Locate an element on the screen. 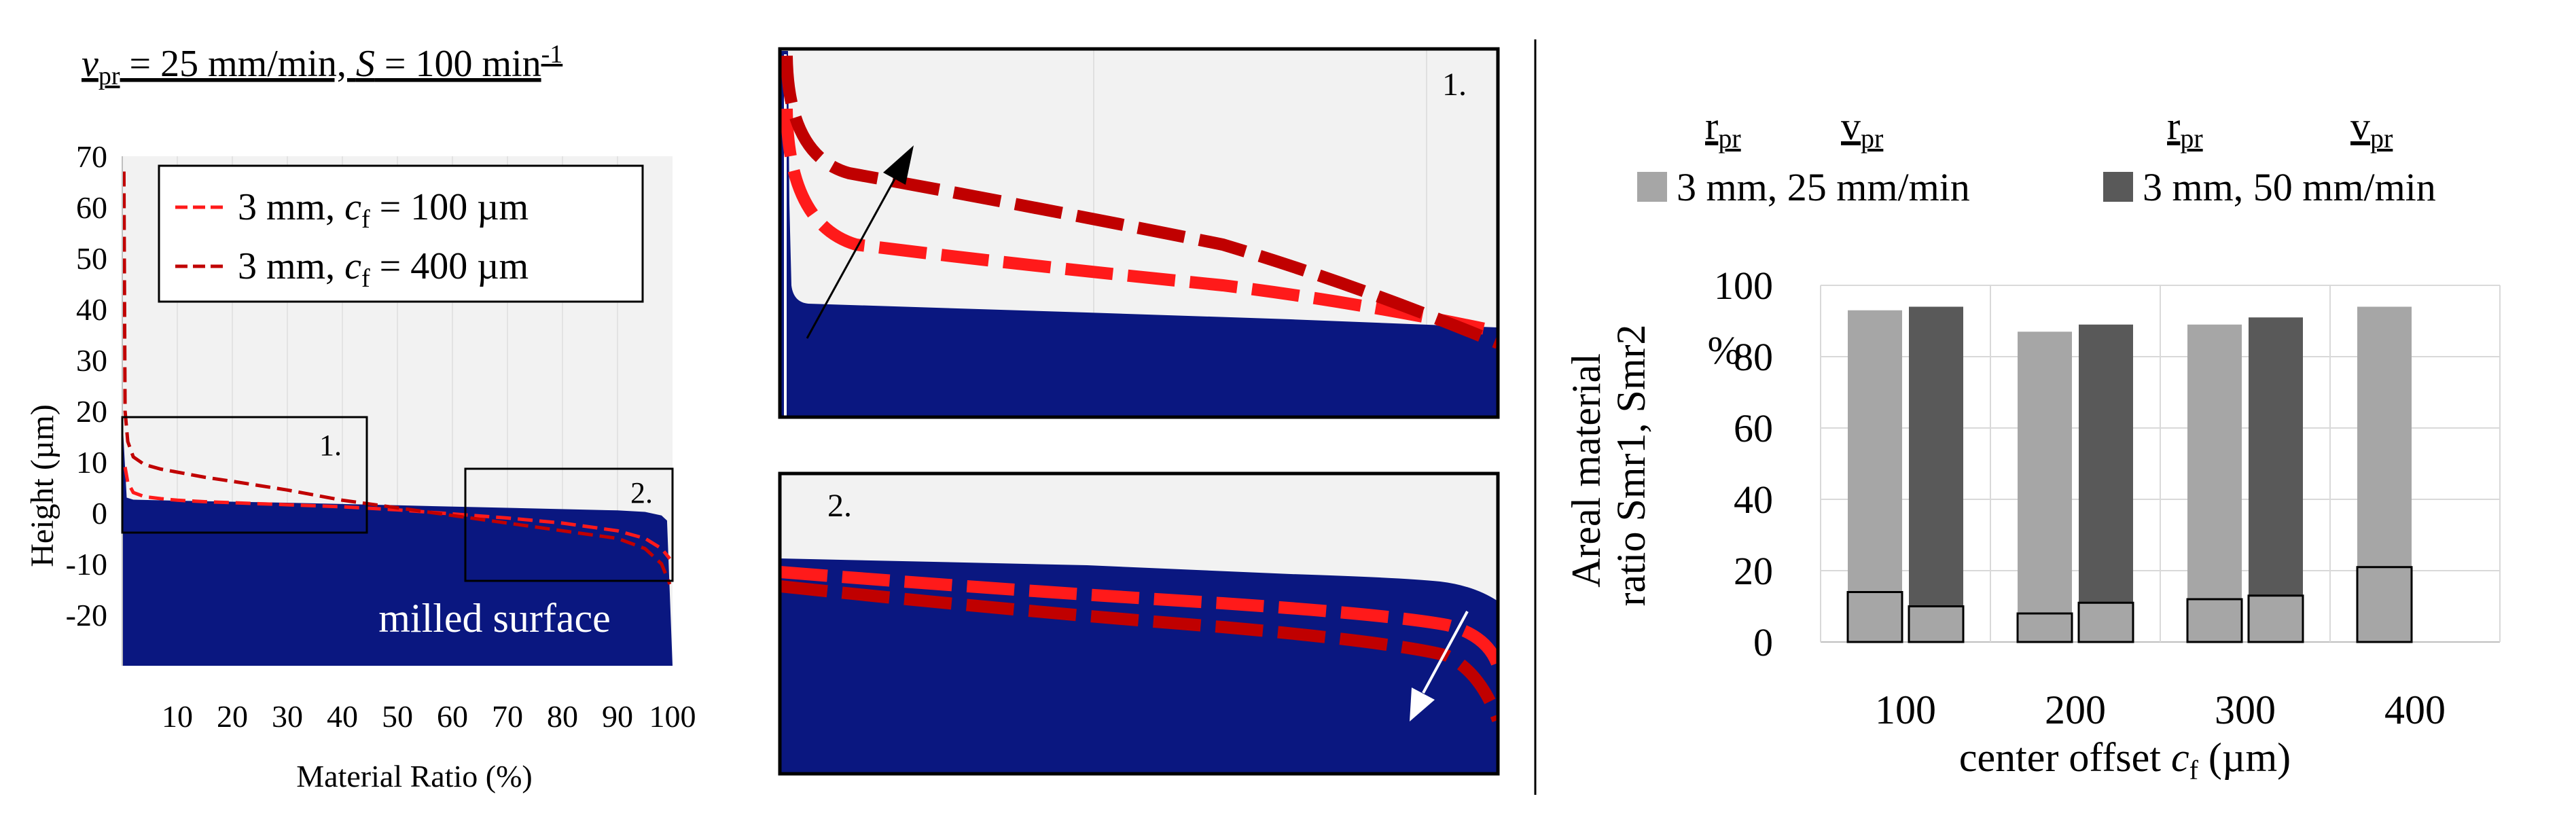 The width and height of the screenshot is (2576, 839). left-y-tick-label: 10 is located at coordinates (92, 463).